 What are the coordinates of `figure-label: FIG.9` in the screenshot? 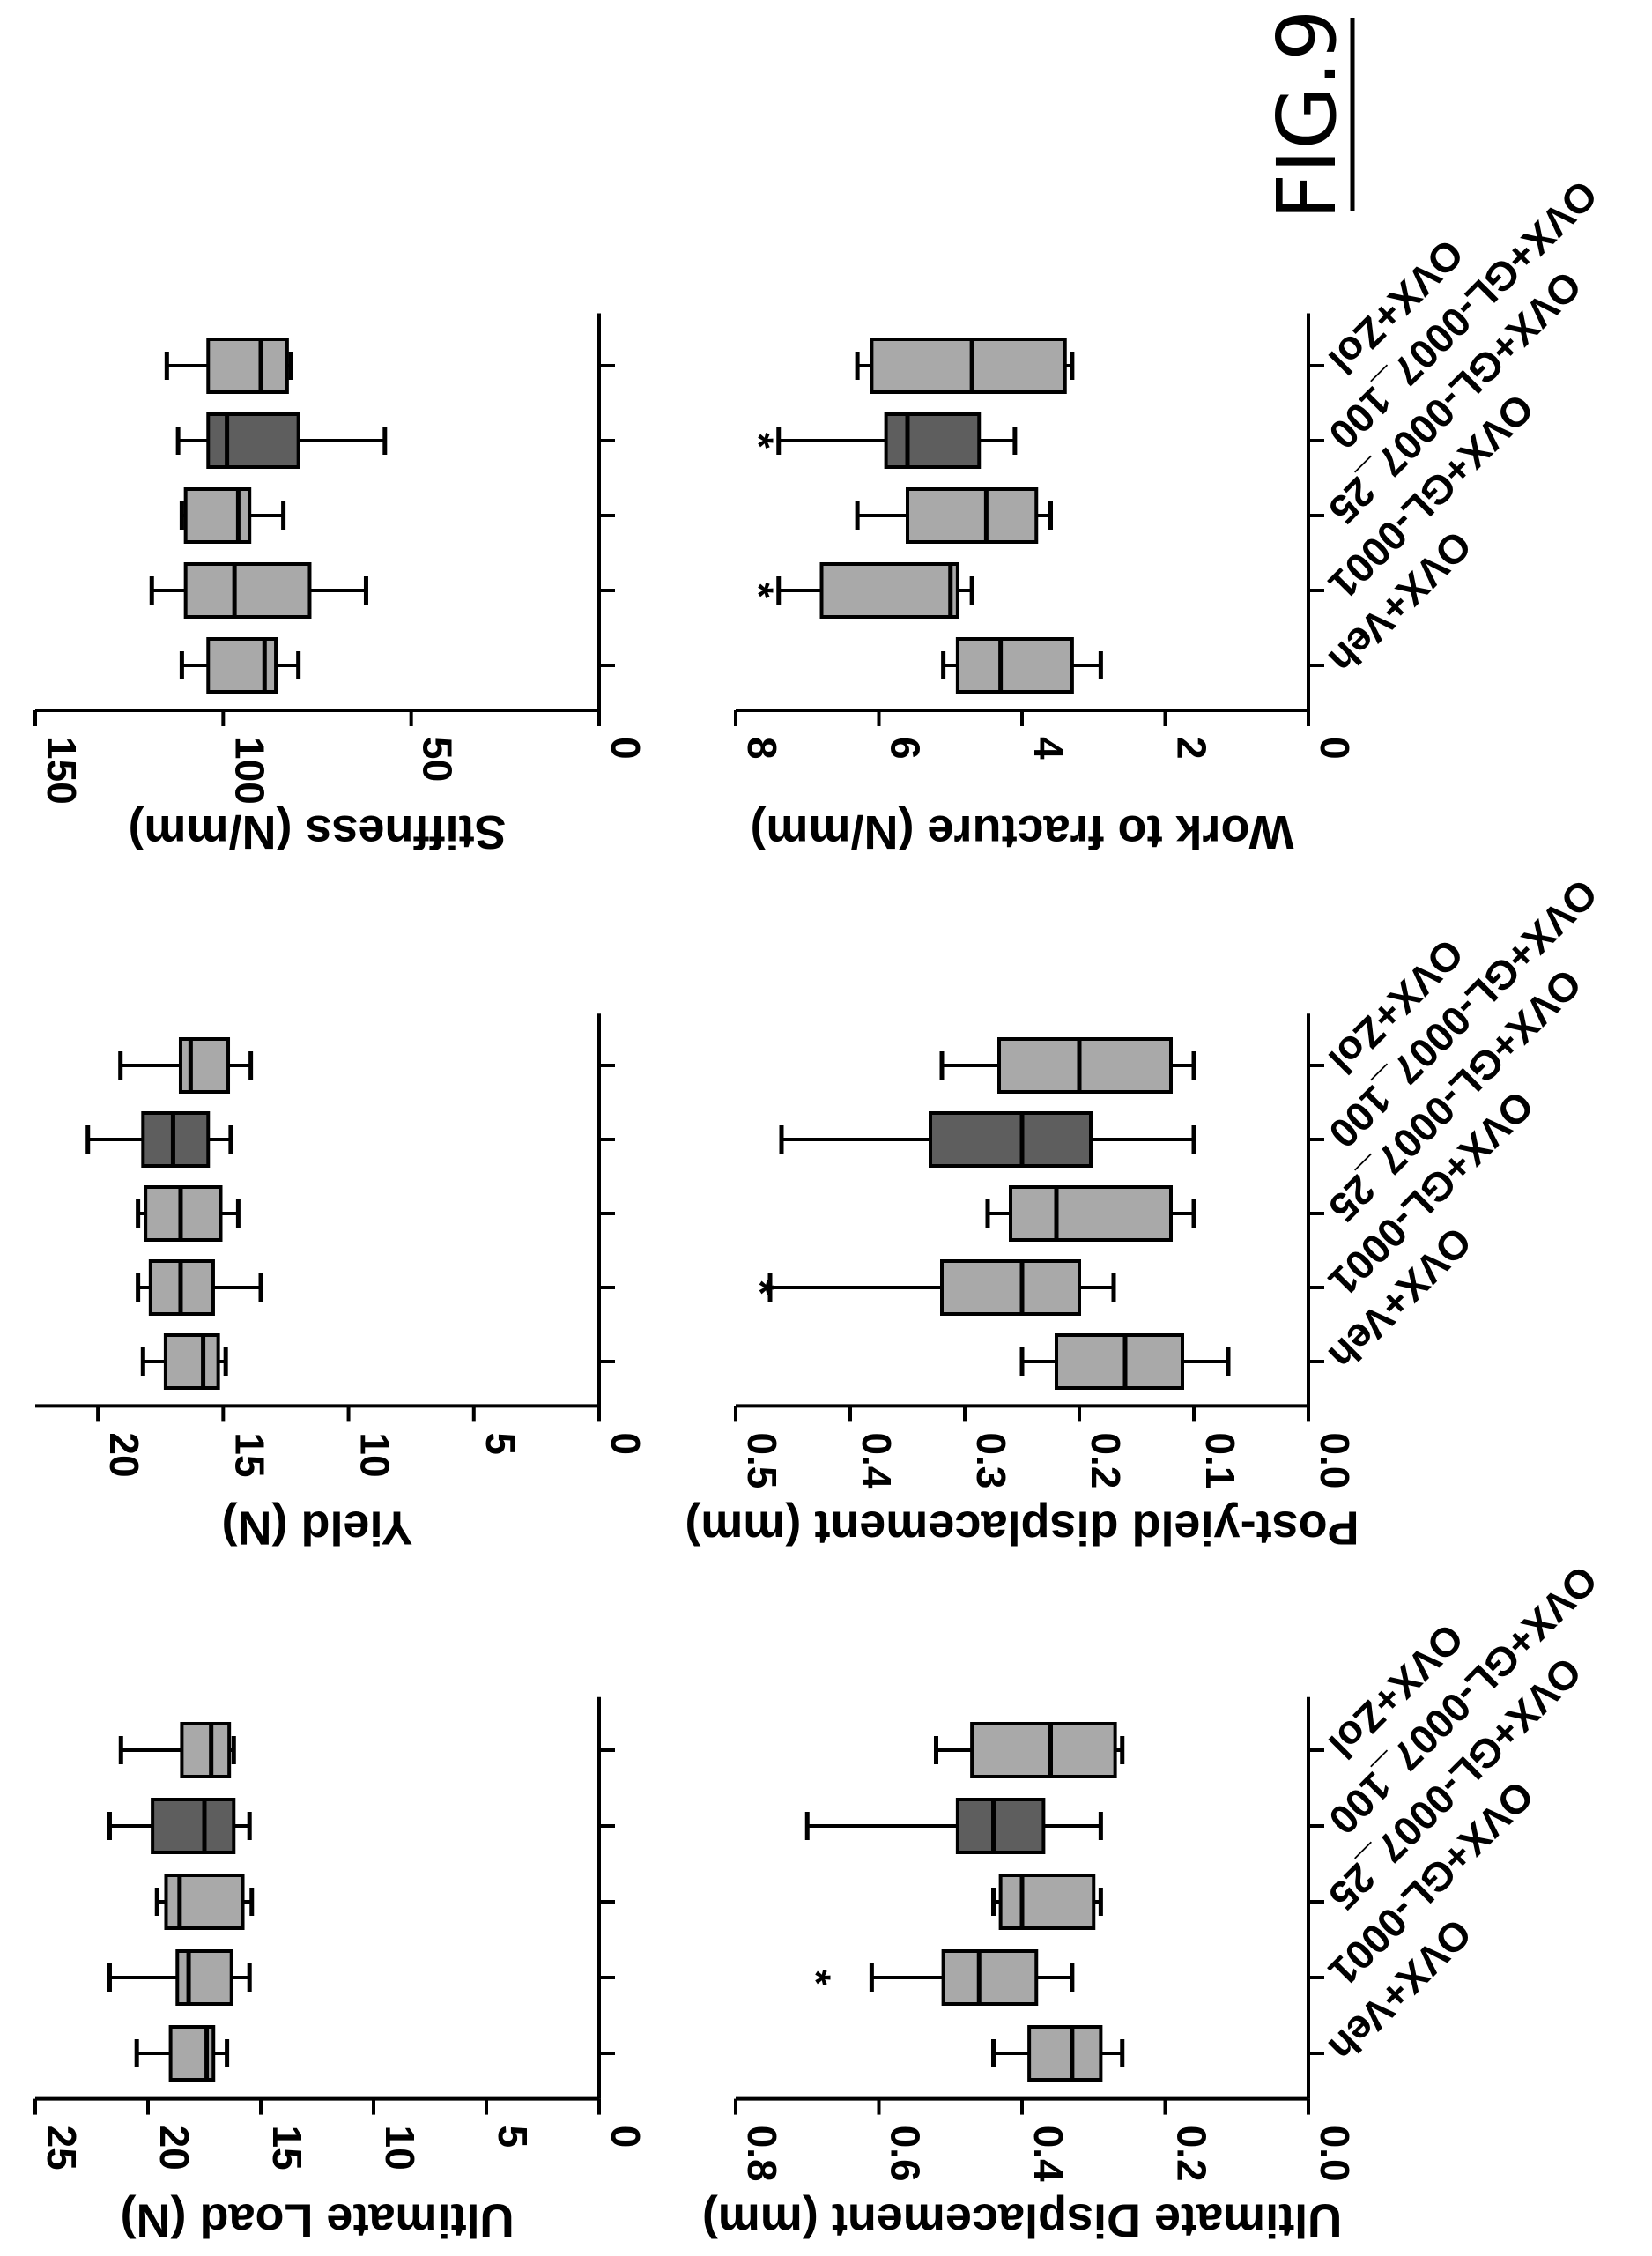 It's located at (1307, 114).